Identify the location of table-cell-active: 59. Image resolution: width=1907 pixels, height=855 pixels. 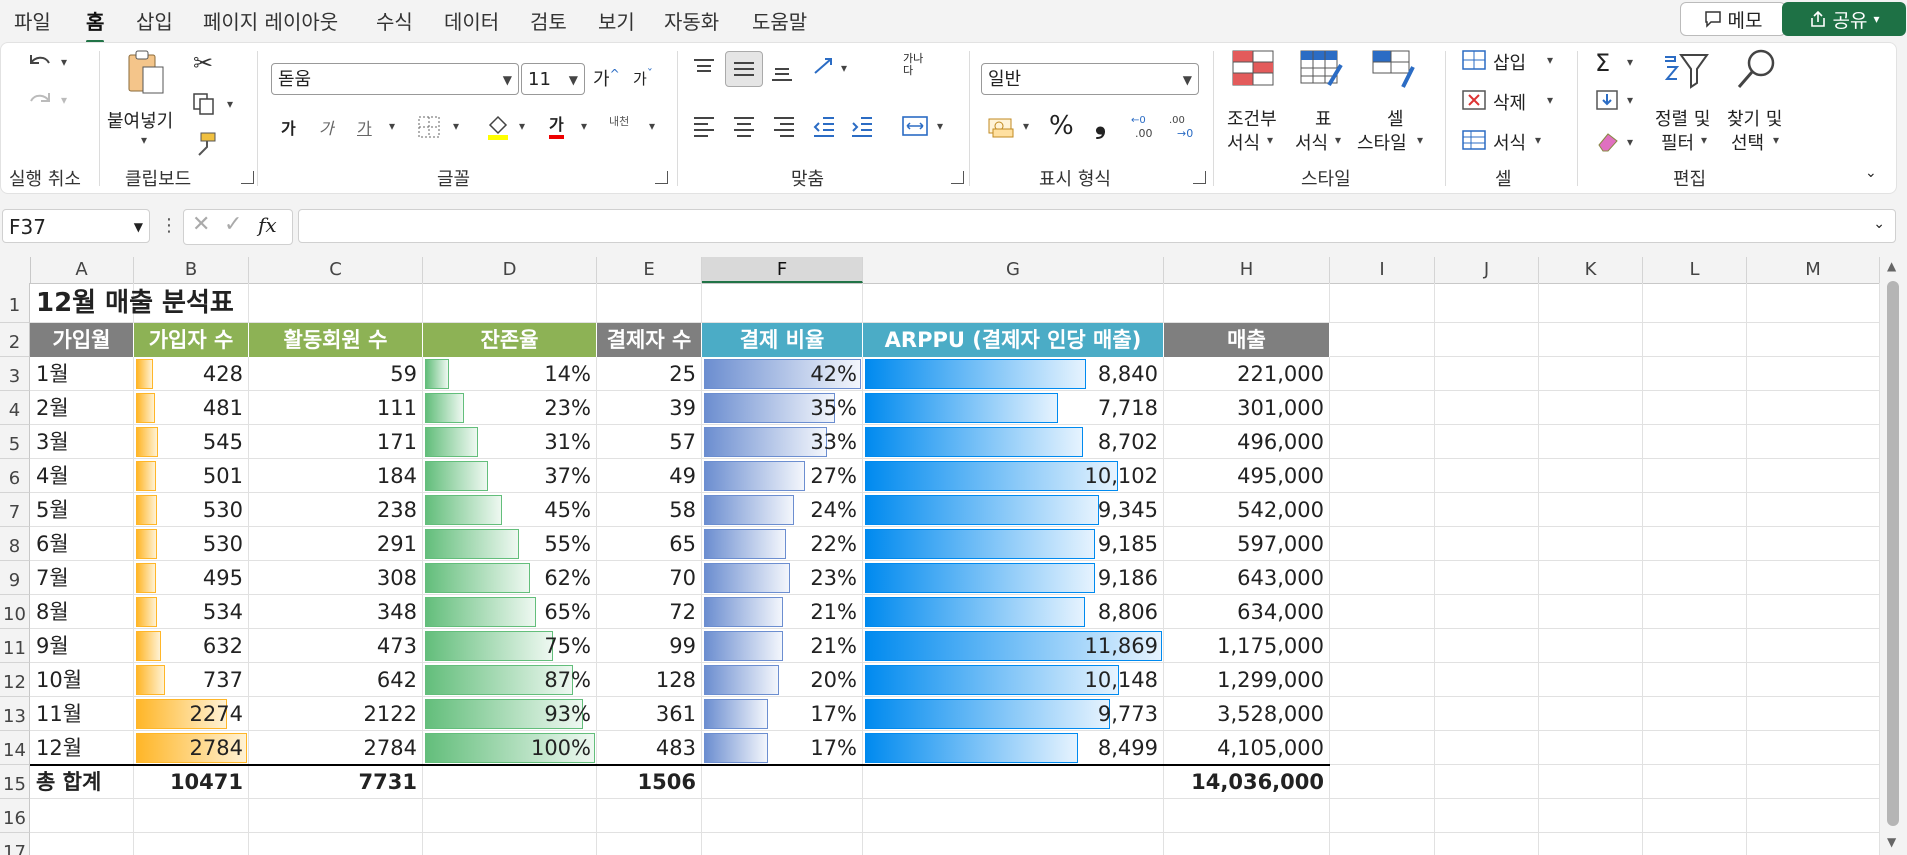
(336, 374).